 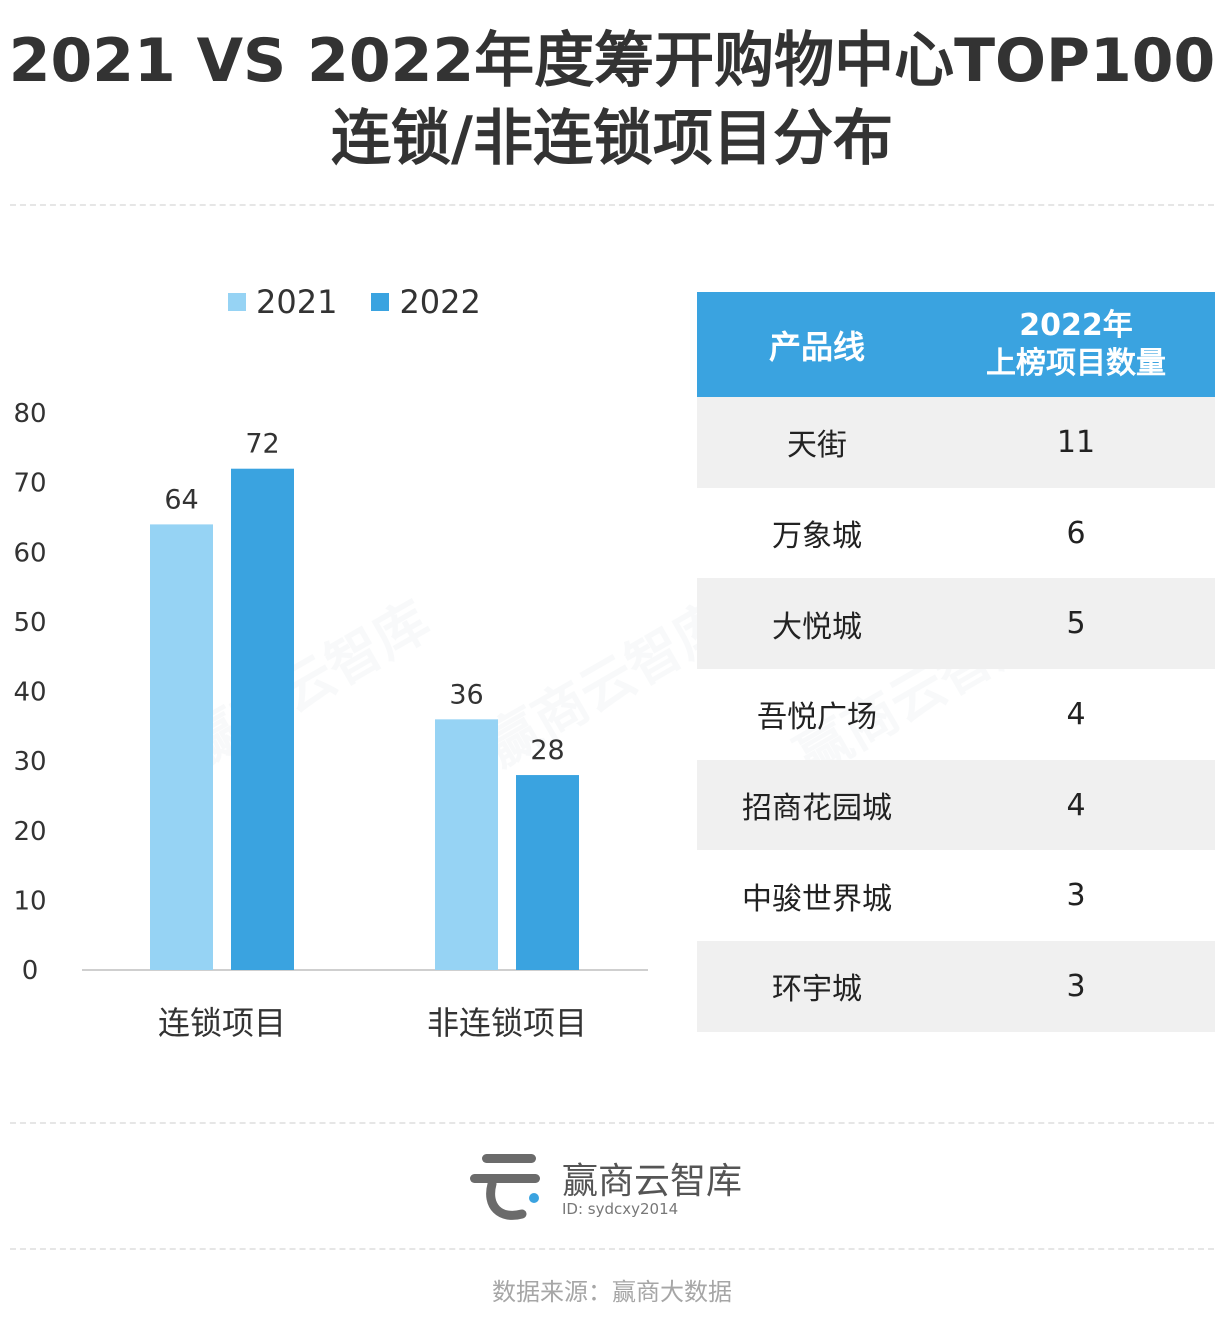 What do you see at coordinates (612, 1292) in the screenshot?
I see `data-source: 数据来源：赢商大数据` at bounding box center [612, 1292].